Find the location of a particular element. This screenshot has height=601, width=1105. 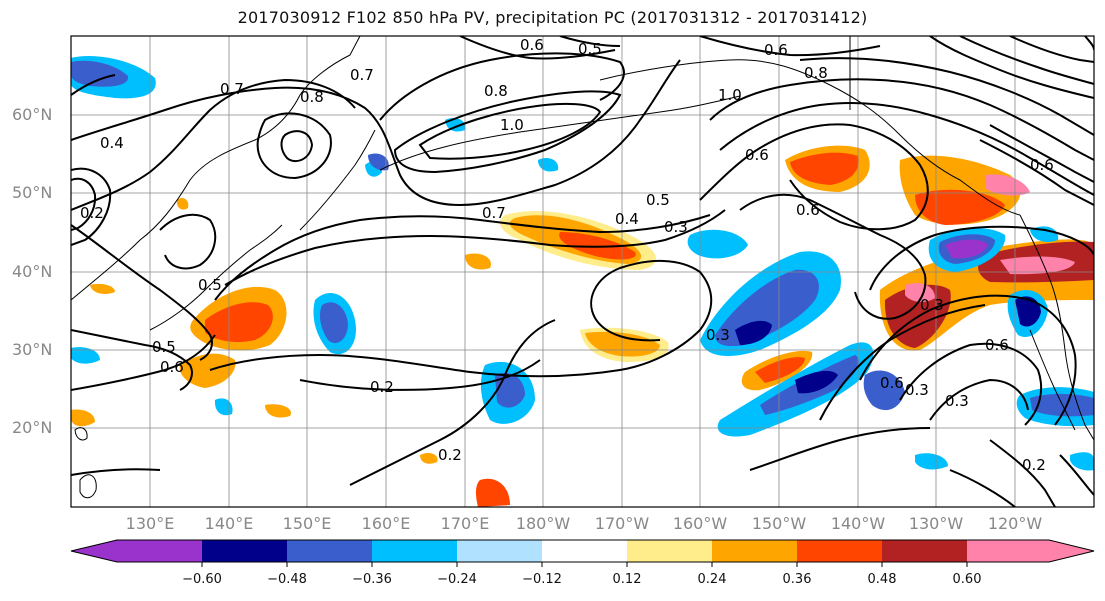

lon-label: 140°W is located at coordinates (858, 523).